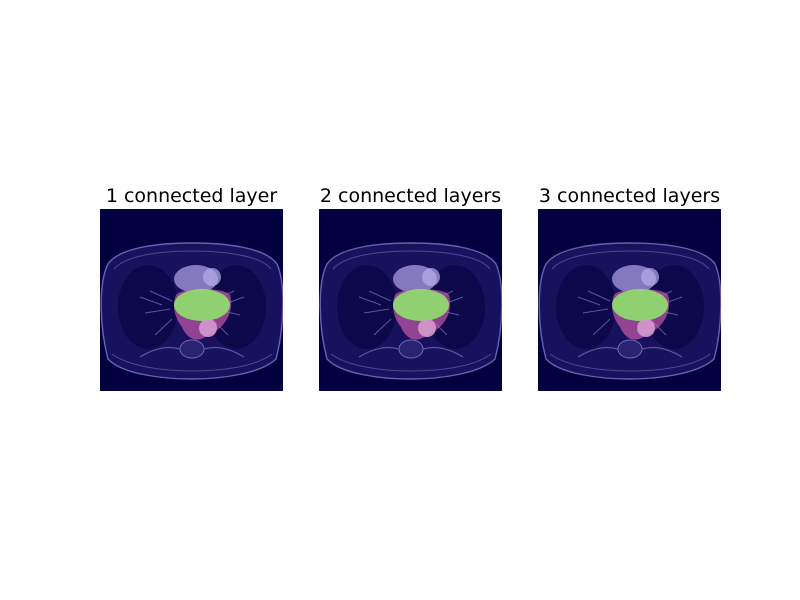 This screenshot has height=600, width=800. I want to click on panel-title: 3 connected layers, so click(629, 196).